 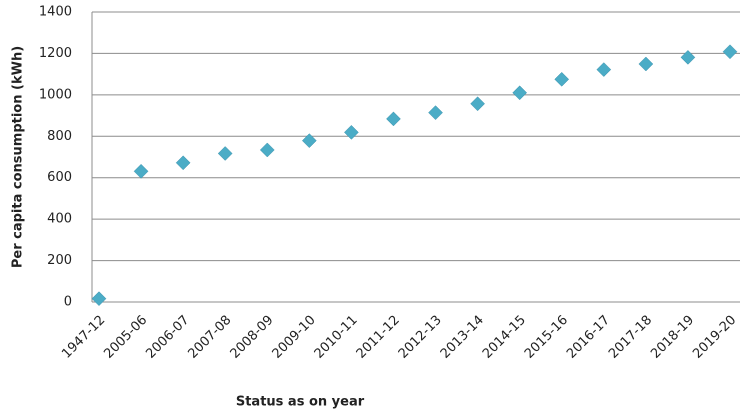 I want to click on x-tick-label: 2008-09, so click(x=252, y=337).